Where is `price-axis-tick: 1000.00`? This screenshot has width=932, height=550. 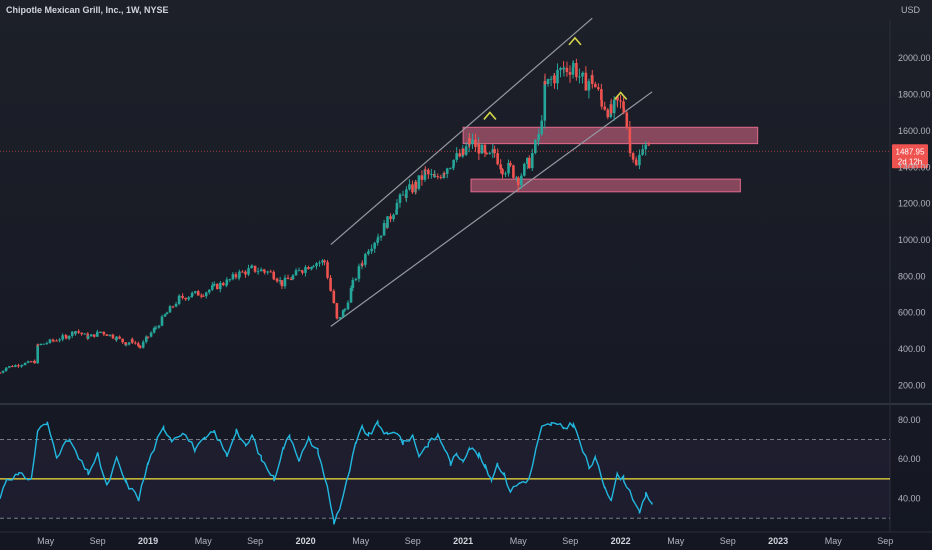
price-axis-tick: 1000.00 is located at coordinates (914, 240).